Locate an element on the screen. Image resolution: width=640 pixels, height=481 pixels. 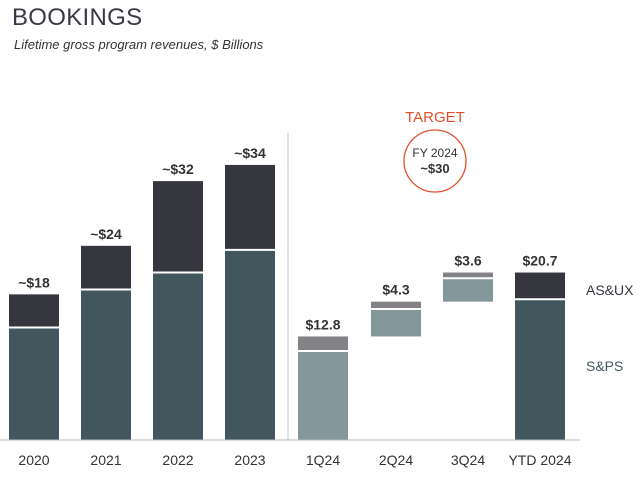
bar-value-label: $12.8 is located at coordinates (322, 324).